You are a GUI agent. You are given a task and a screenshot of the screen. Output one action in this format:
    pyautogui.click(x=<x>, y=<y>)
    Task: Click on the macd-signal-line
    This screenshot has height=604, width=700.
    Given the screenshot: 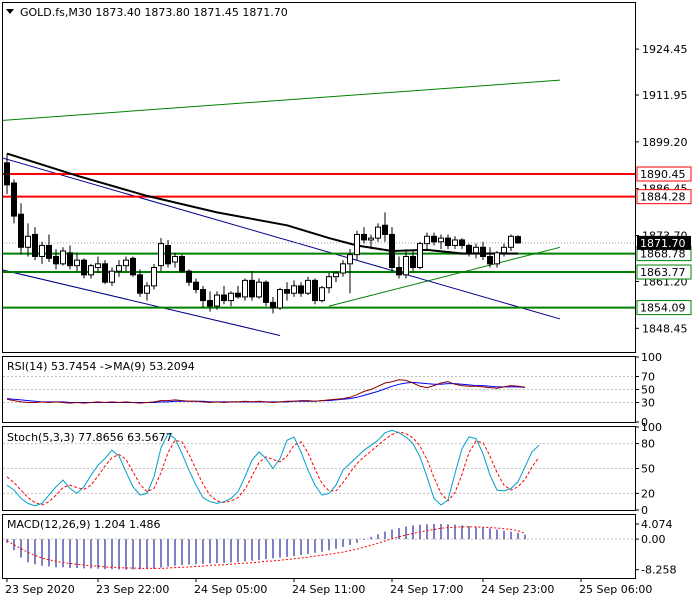 What is the action you would take?
    pyautogui.click(x=266, y=547)
    